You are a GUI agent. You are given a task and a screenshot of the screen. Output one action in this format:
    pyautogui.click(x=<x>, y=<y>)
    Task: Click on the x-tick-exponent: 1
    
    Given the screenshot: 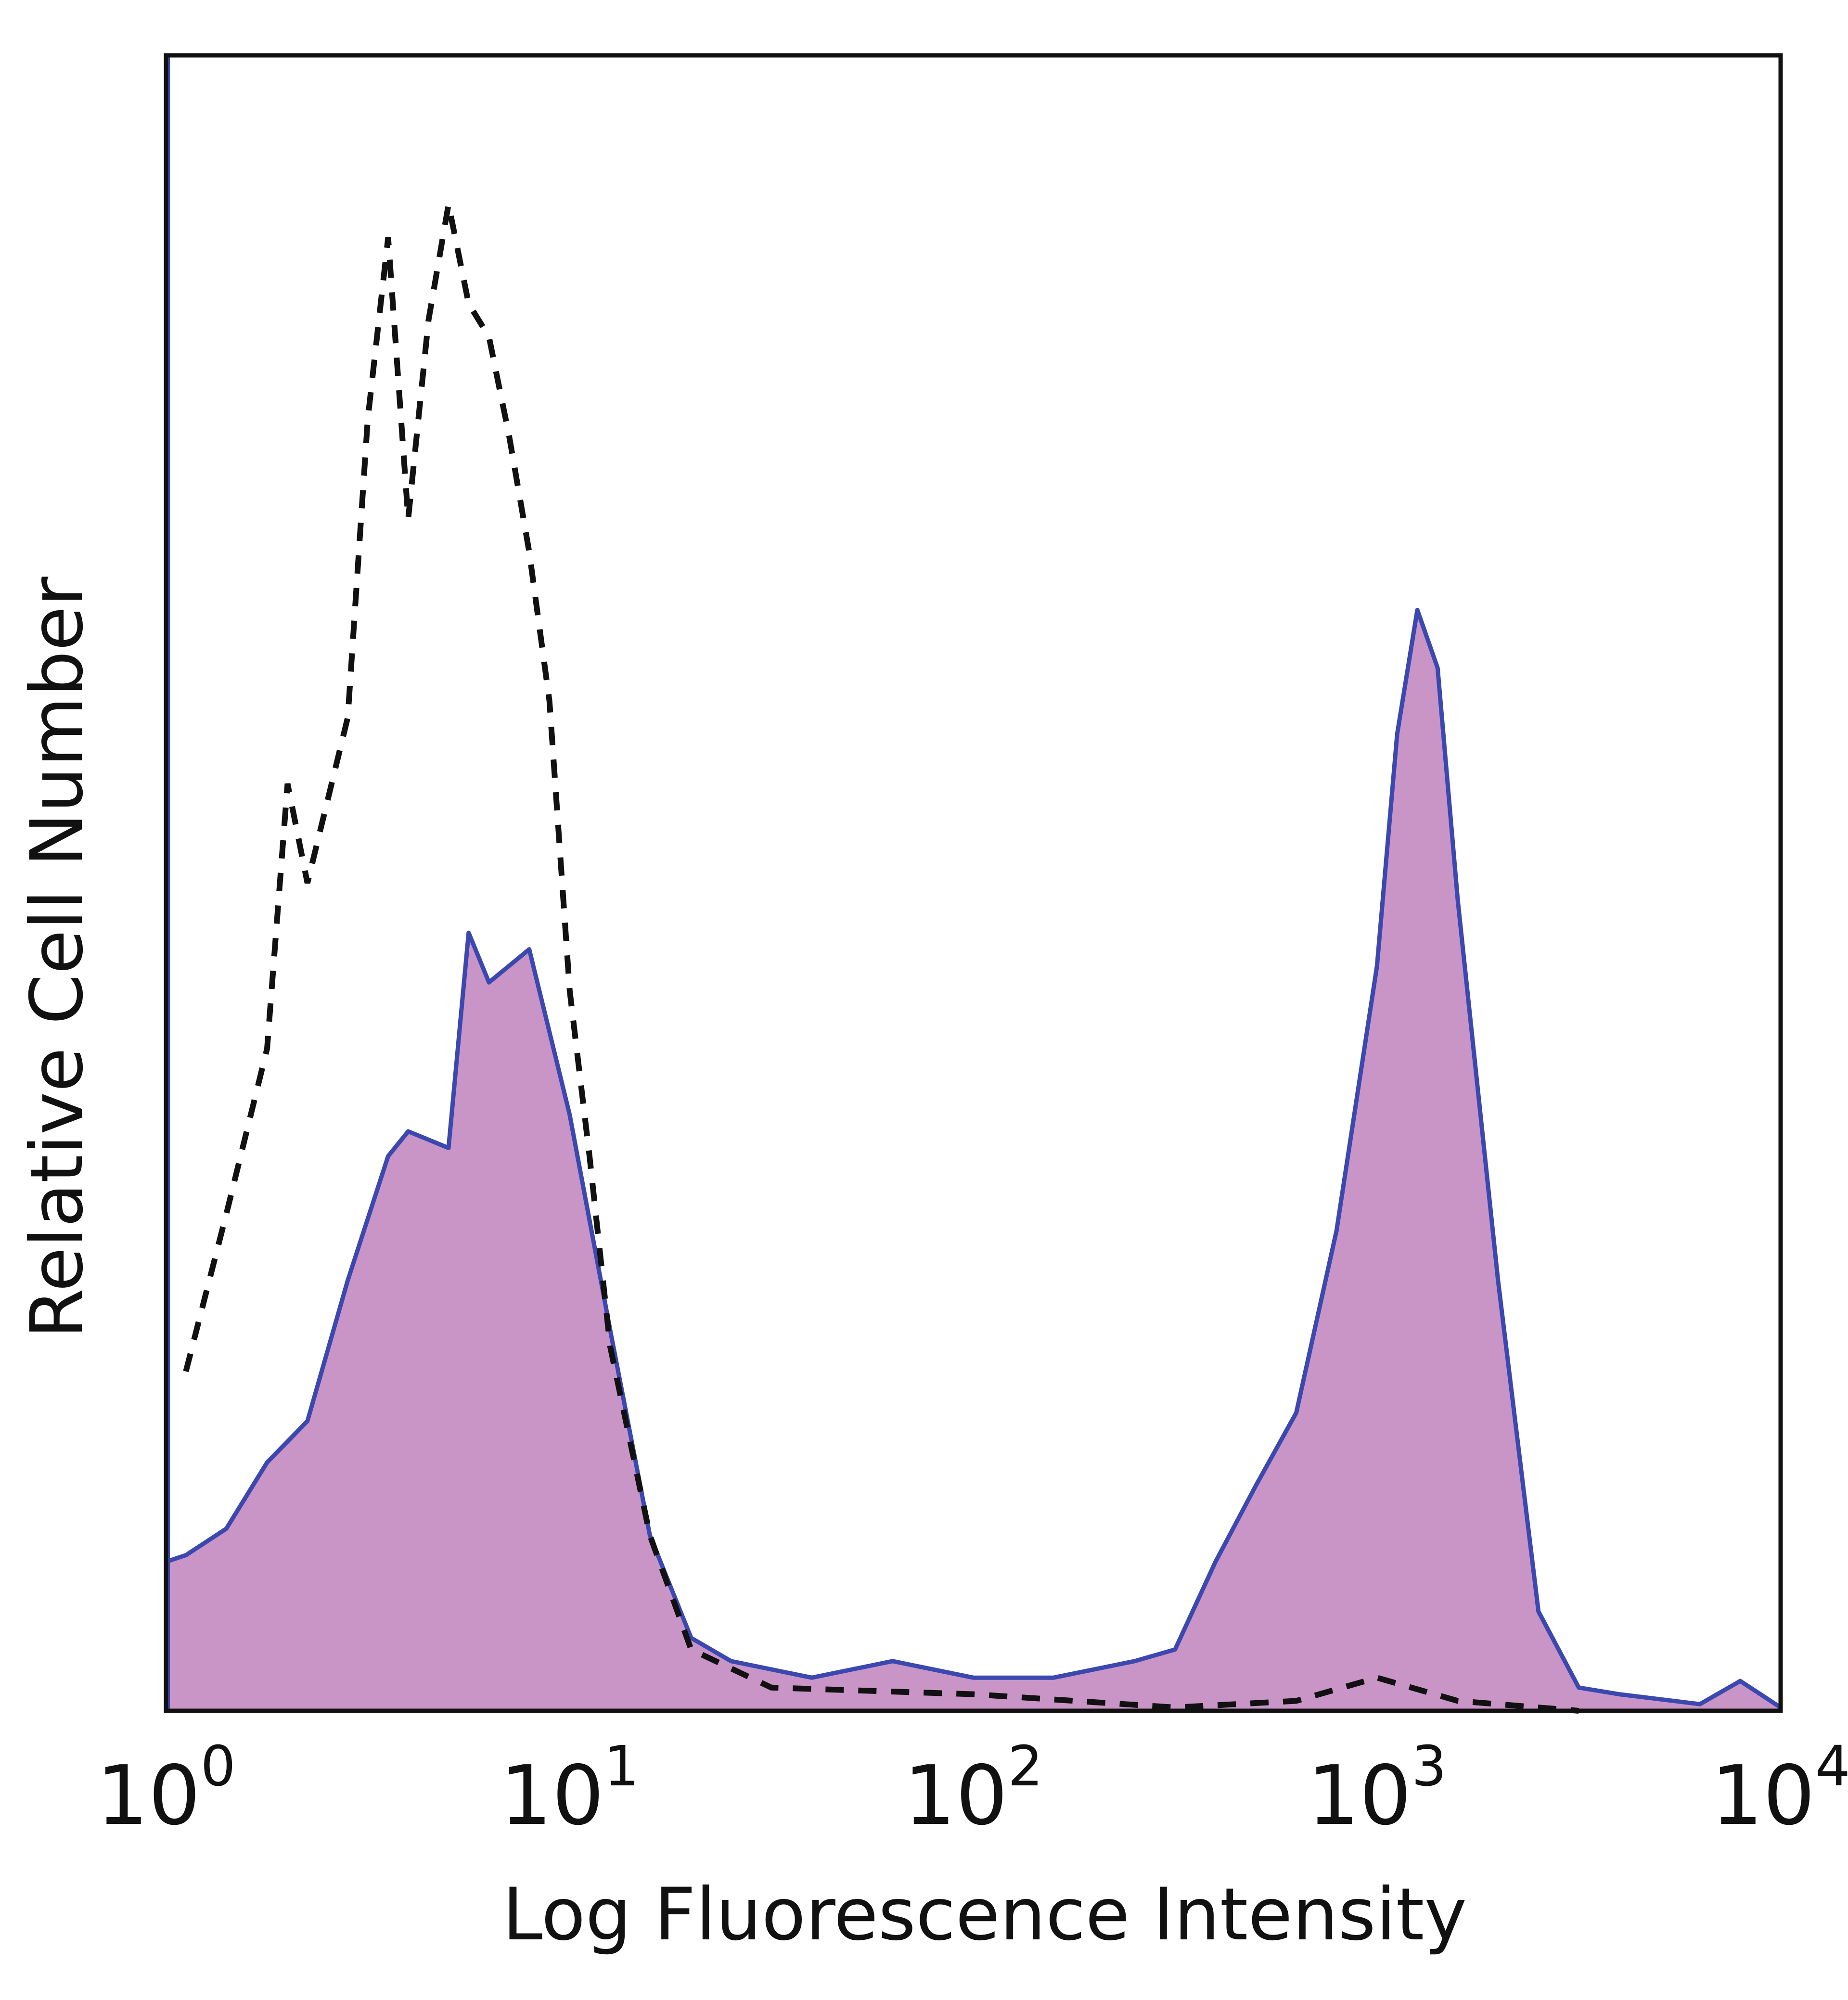 What is the action you would take?
    pyautogui.click(x=621, y=1766)
    